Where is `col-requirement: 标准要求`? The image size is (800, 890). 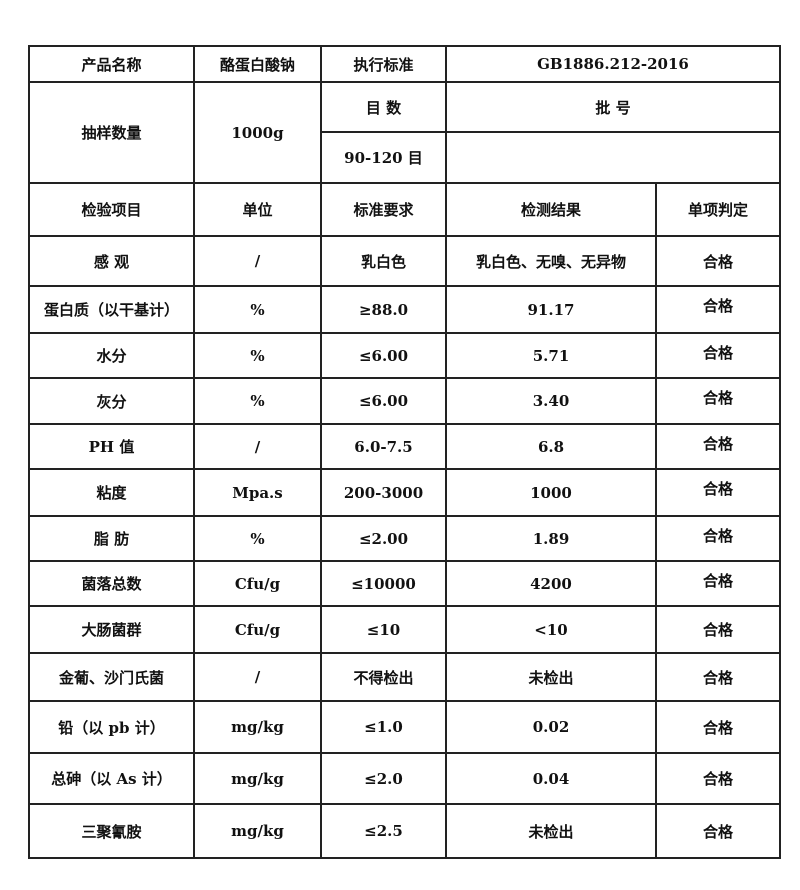
col-requirement: 标准要求 is located at coordinates (383, 209).